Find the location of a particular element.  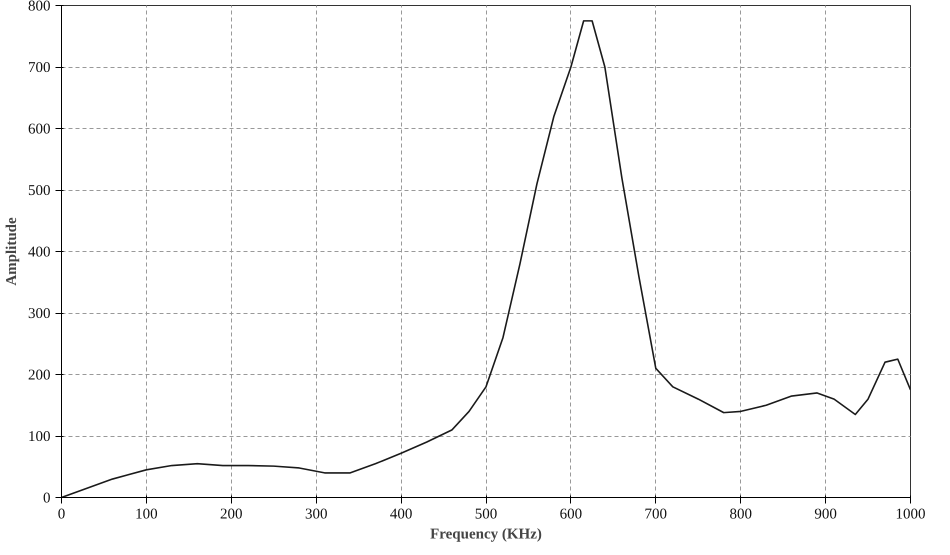

x-tick-label: 800 is located at coordinates (740, 514).